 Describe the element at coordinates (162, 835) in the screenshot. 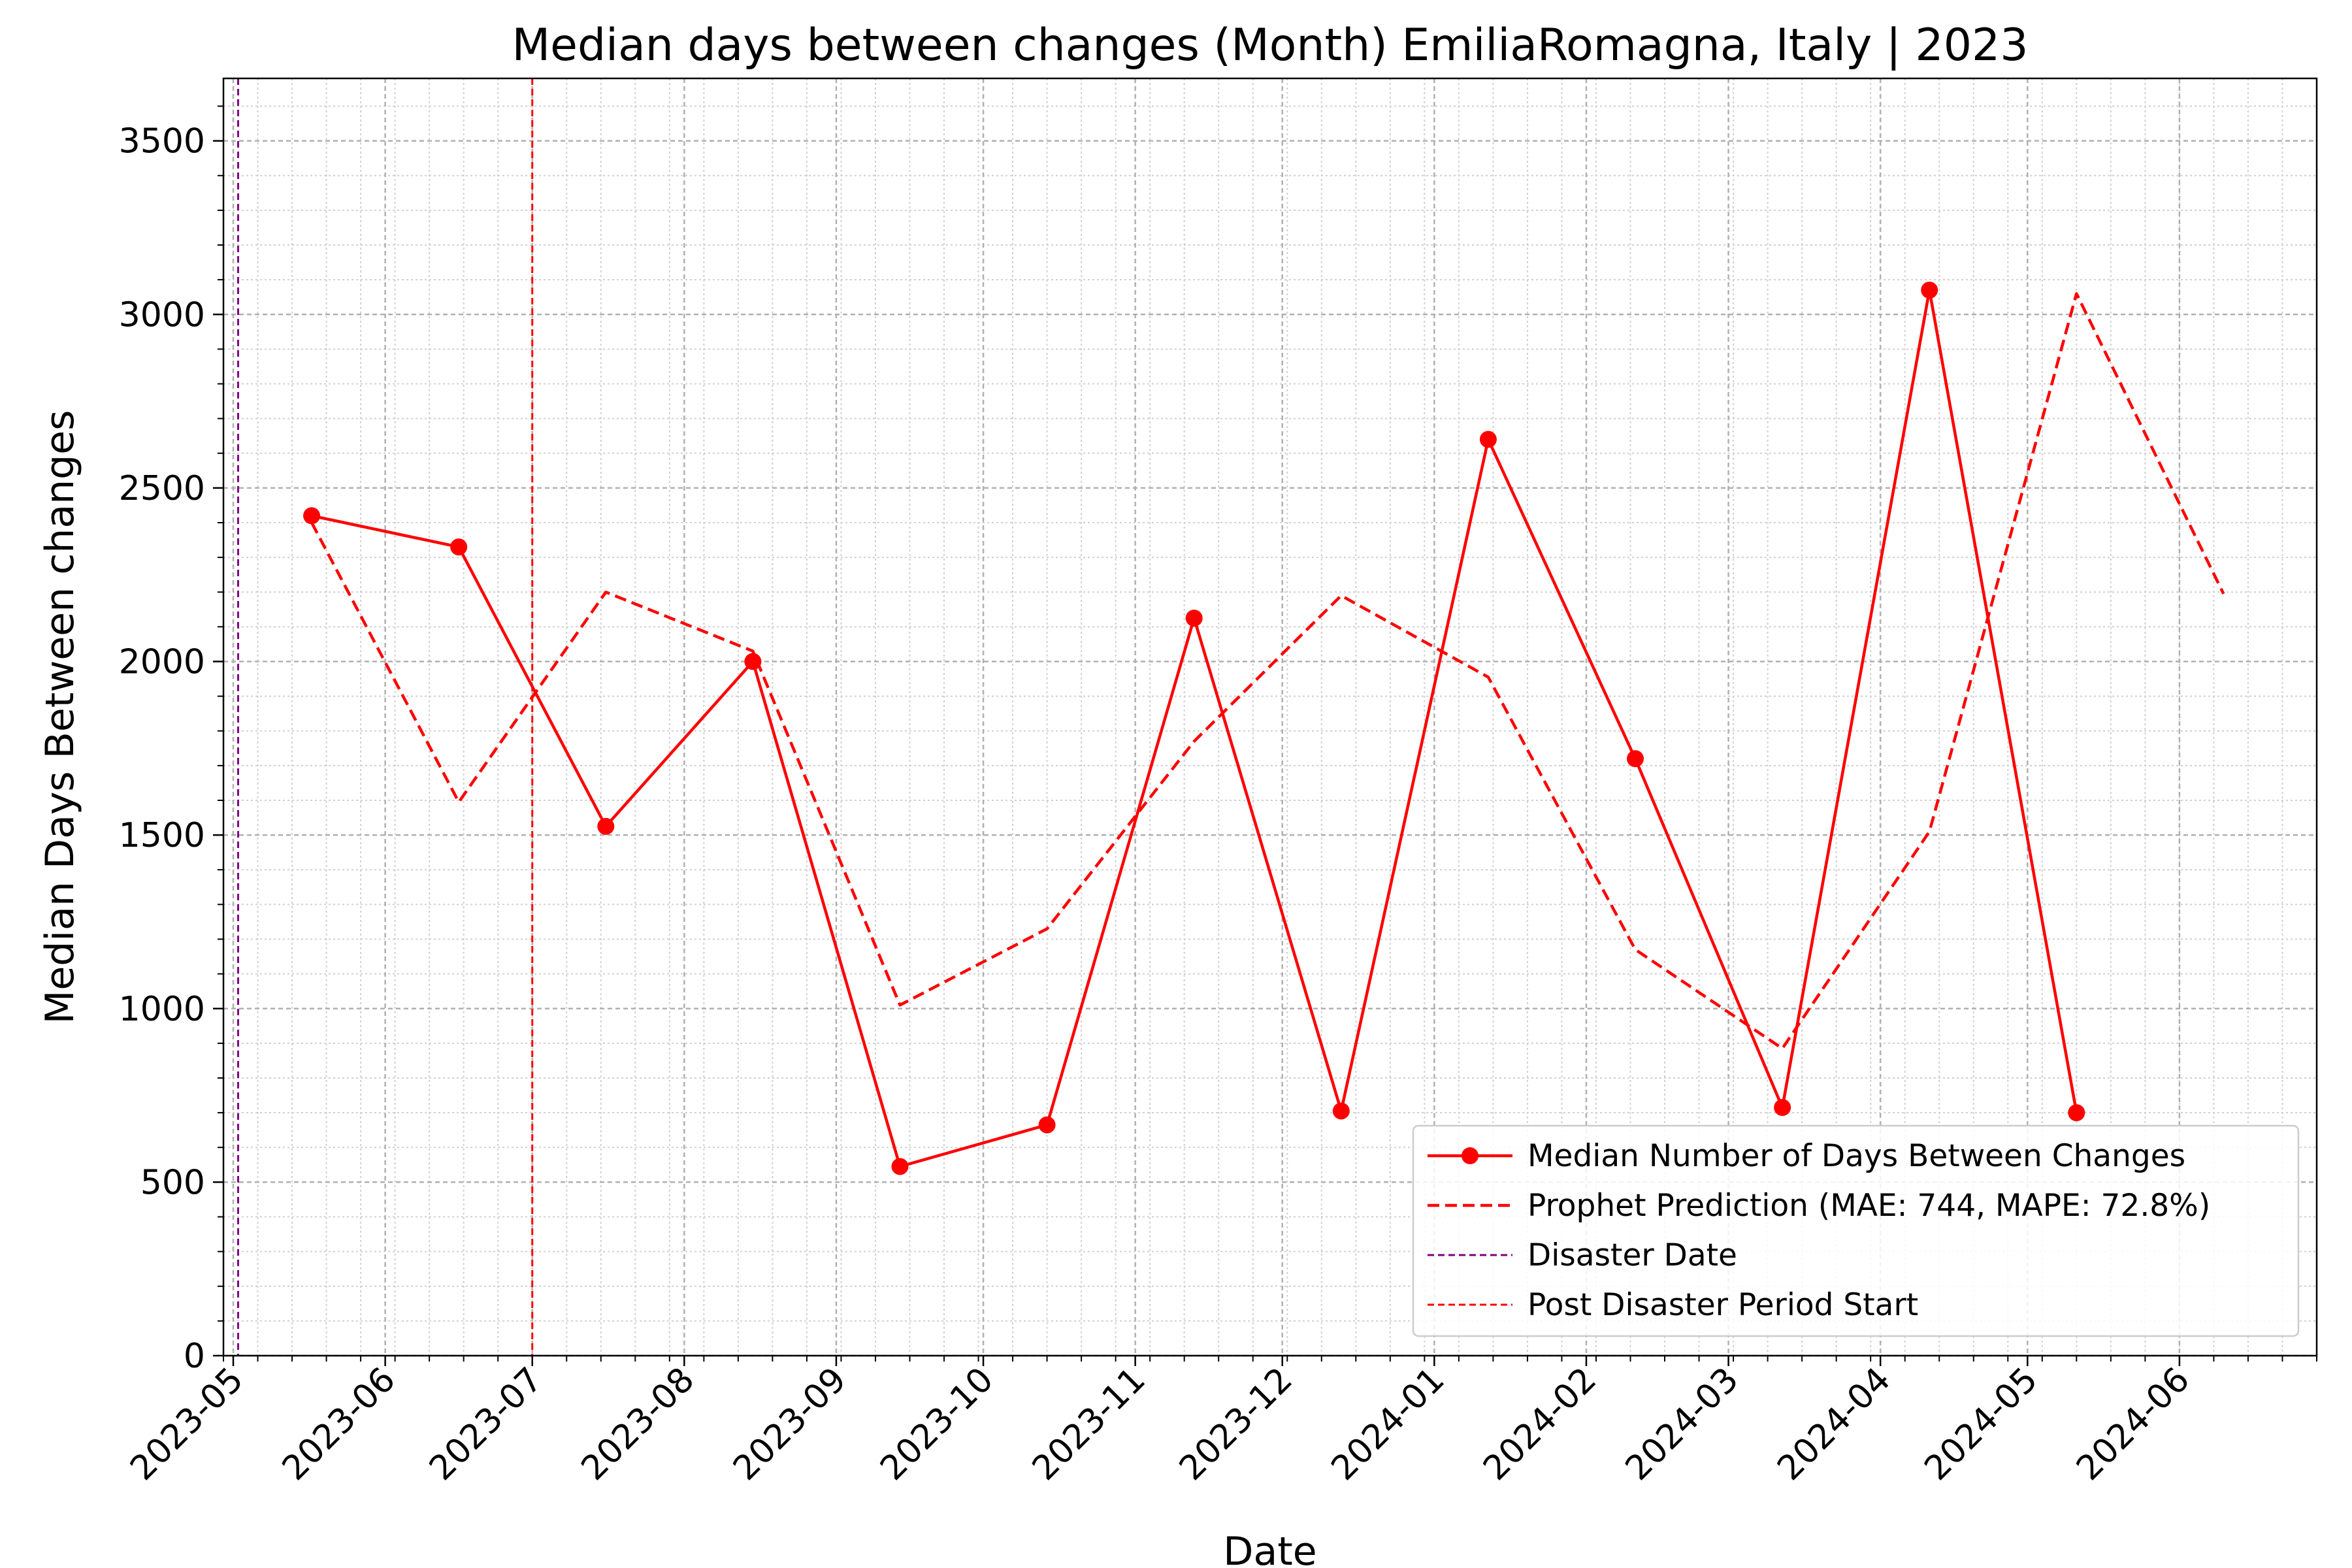

I see `y-tick-label: 1500` at that location.